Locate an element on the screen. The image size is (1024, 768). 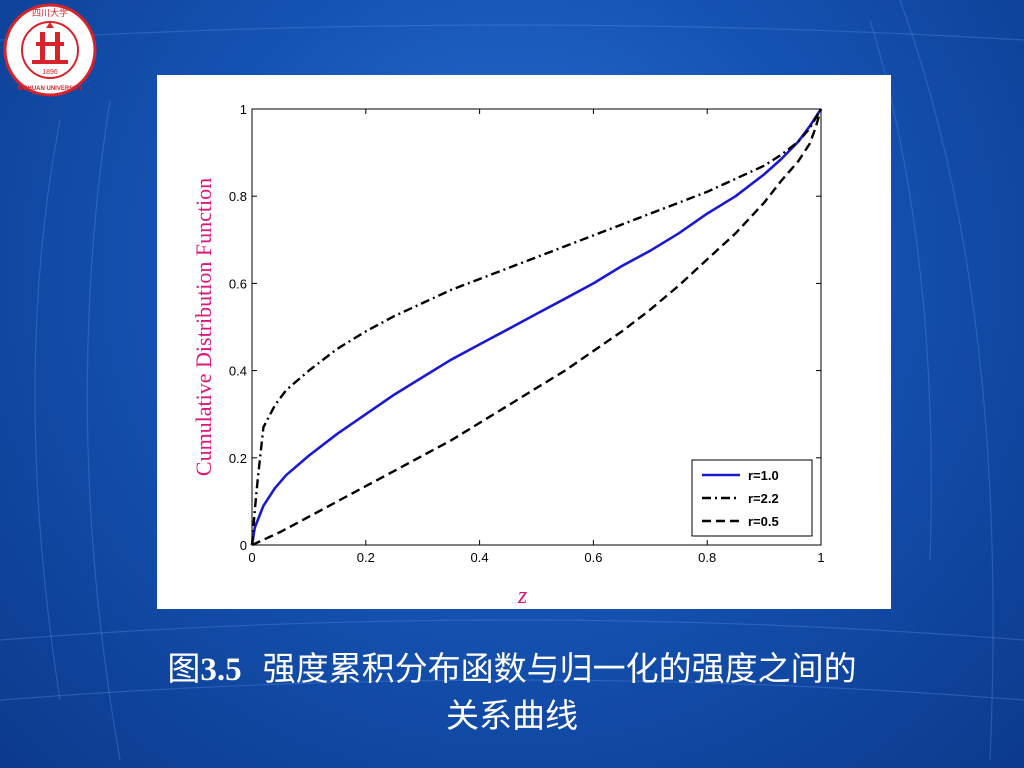
x-tick-label: 0.2 is located at coordinates (366, 557).